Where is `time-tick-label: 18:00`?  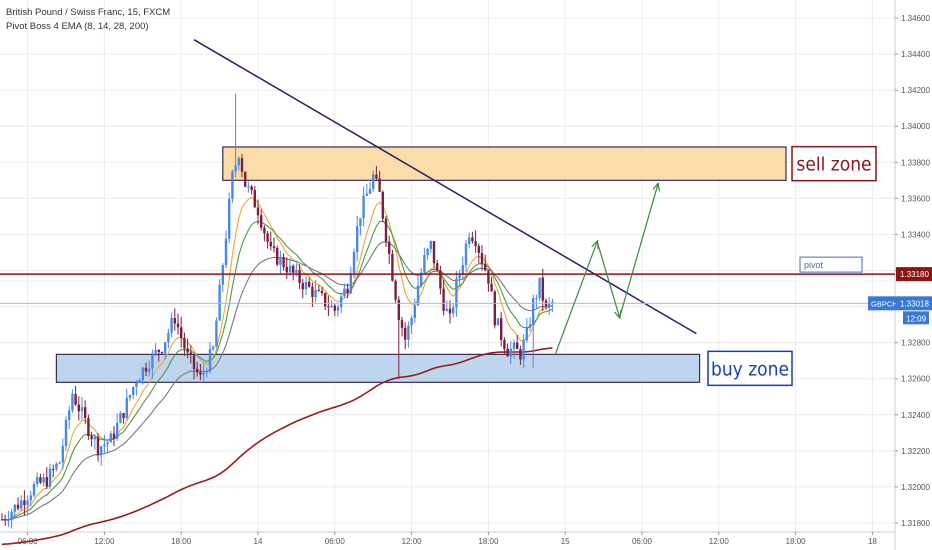
time-tick-label: 18:00 is located at coordinates (488, 541).